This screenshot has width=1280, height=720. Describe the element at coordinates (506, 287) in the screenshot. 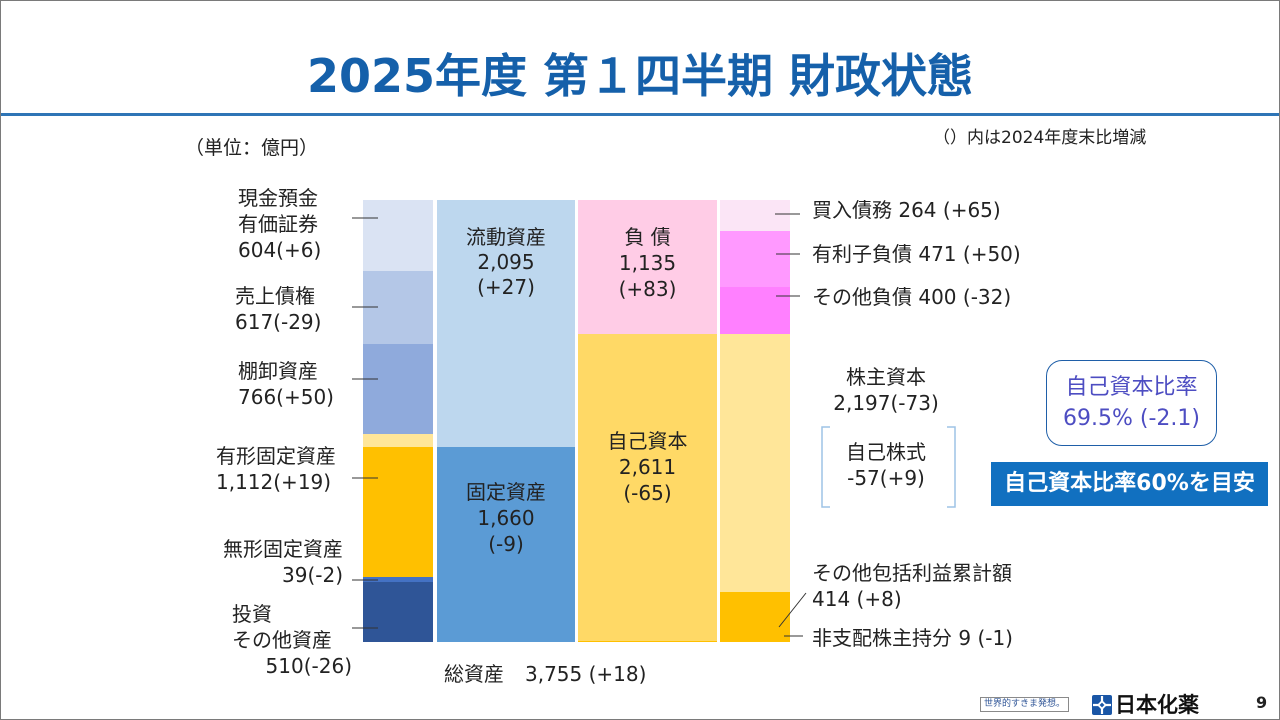

I see `label-current-assets-change: (+27)` at that location.